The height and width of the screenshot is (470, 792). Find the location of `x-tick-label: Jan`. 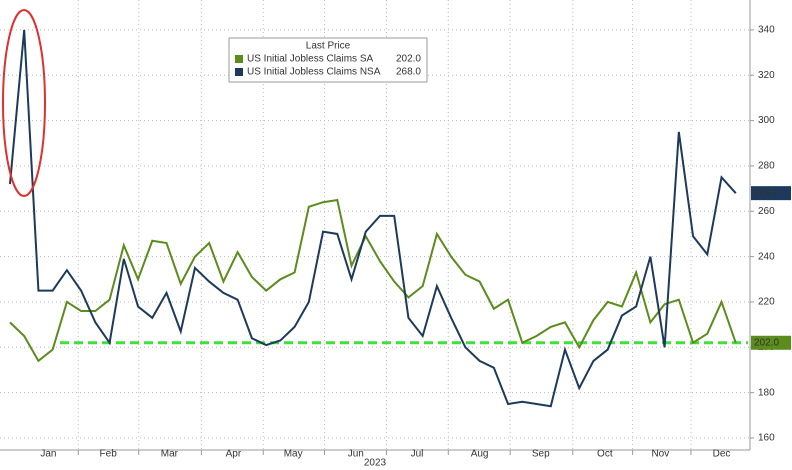

x-tick-label: Jan is located at coordinates (48, 454).